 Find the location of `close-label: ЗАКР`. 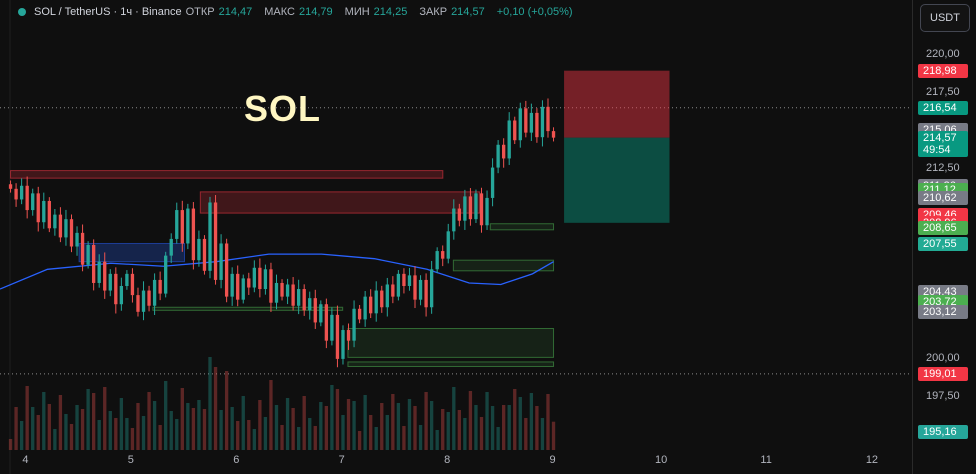

close-label: ЗАКР is located at coordinates (433, 12).